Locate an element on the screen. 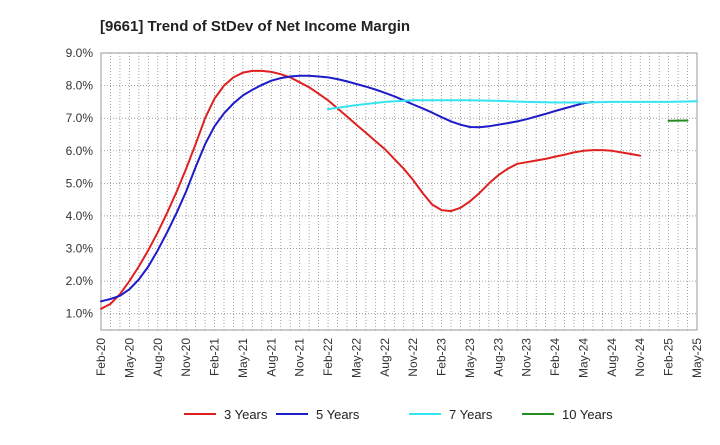 This screenshot has width=720, height=445. legend-label: 7 Years is located at coordinates (471, 414).